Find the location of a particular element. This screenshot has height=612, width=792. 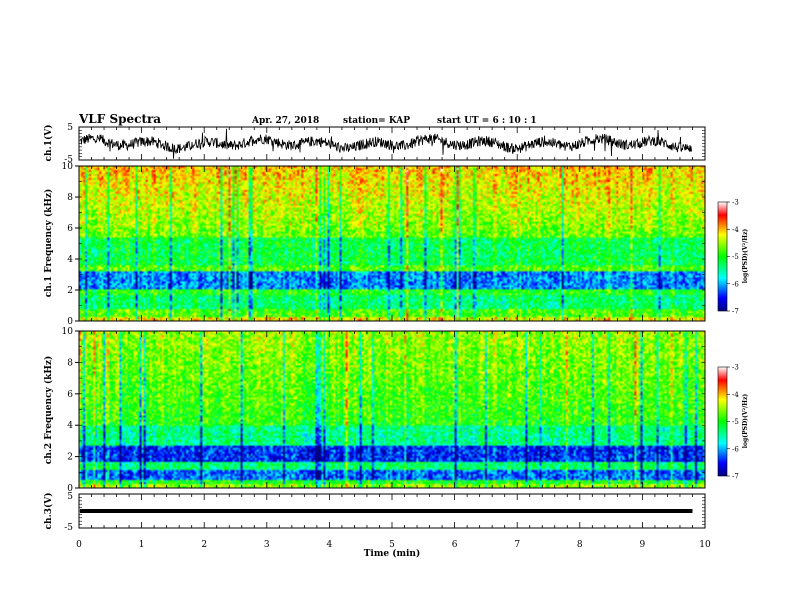

ch3-ytick-top: 5 is located at coordinates (70, 497).